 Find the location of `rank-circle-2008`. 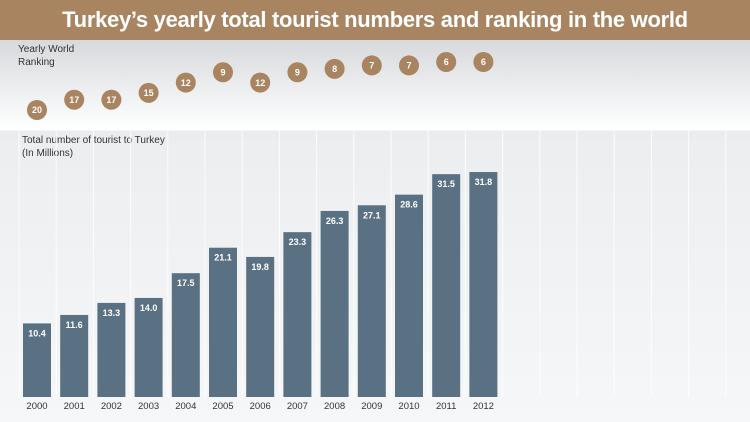

rank-circle-2008 is located at coordinates (334, 68).